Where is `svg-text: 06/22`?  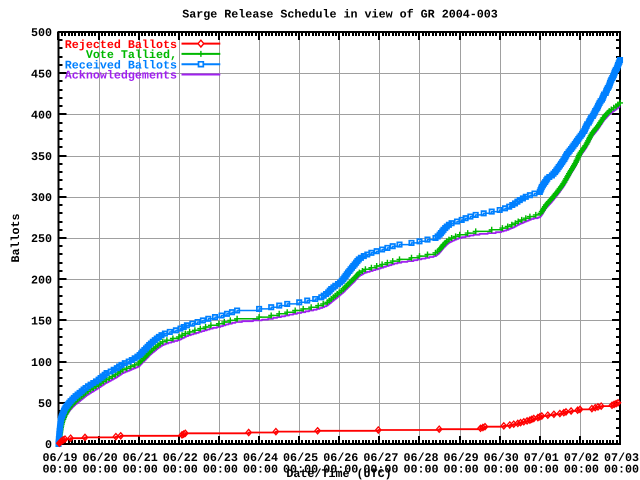 svg-text: 06/22 is located at coordinates (180, 458).